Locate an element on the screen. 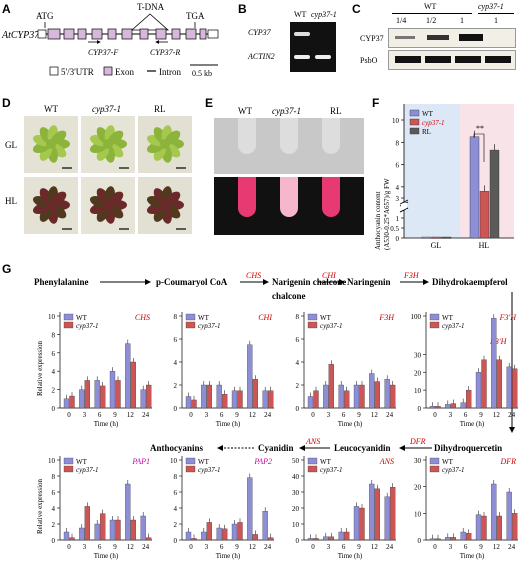  f-legend-swatch is located at coordinates (414, 131).